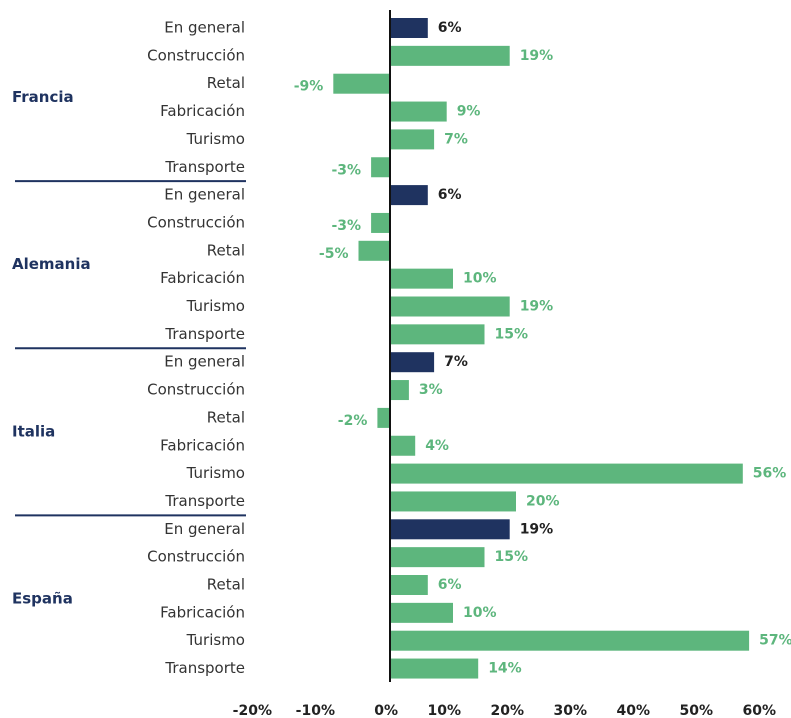 The image size is (791, 718). What do you see at coordinates (309, 87) in the screenshot?
I see `value-label: -9%` at bounding box center [309, 87].